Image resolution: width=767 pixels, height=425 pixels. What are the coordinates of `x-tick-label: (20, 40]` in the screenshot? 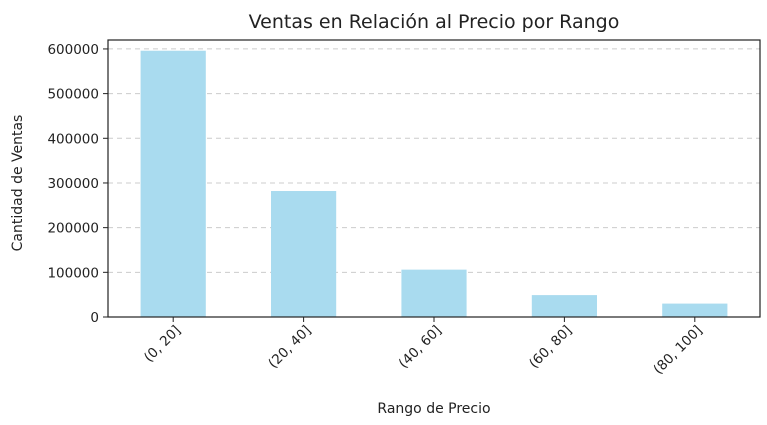 It's located at (289, 347).